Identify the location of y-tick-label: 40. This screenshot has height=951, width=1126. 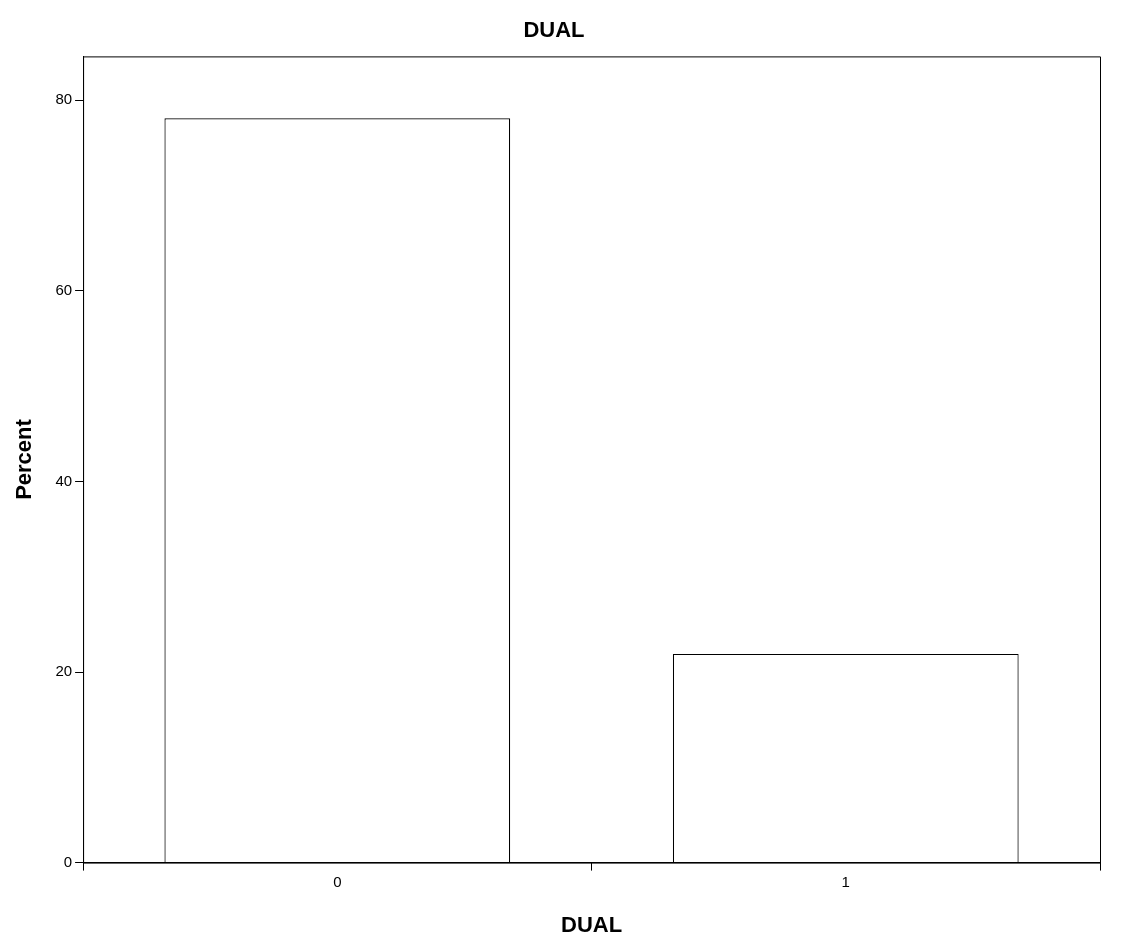
(64, 480).